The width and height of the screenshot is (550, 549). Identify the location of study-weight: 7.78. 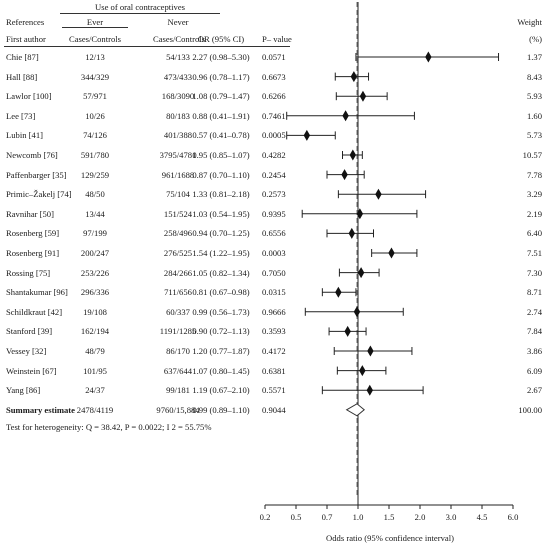
(534, 174).